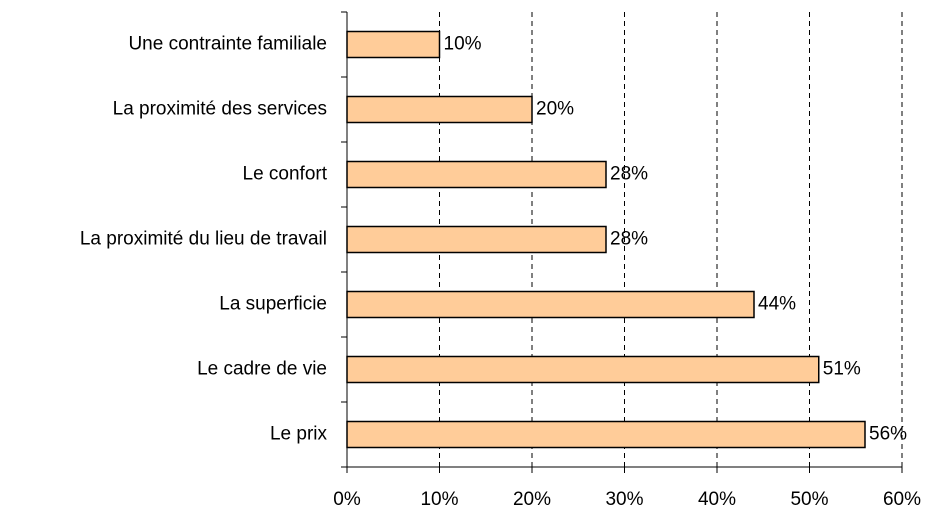 Image resolution: width=927 pixels, height=513 pixels. I want to click on y-tick-label: La proximité du lieu de travail, so click(203, 239).